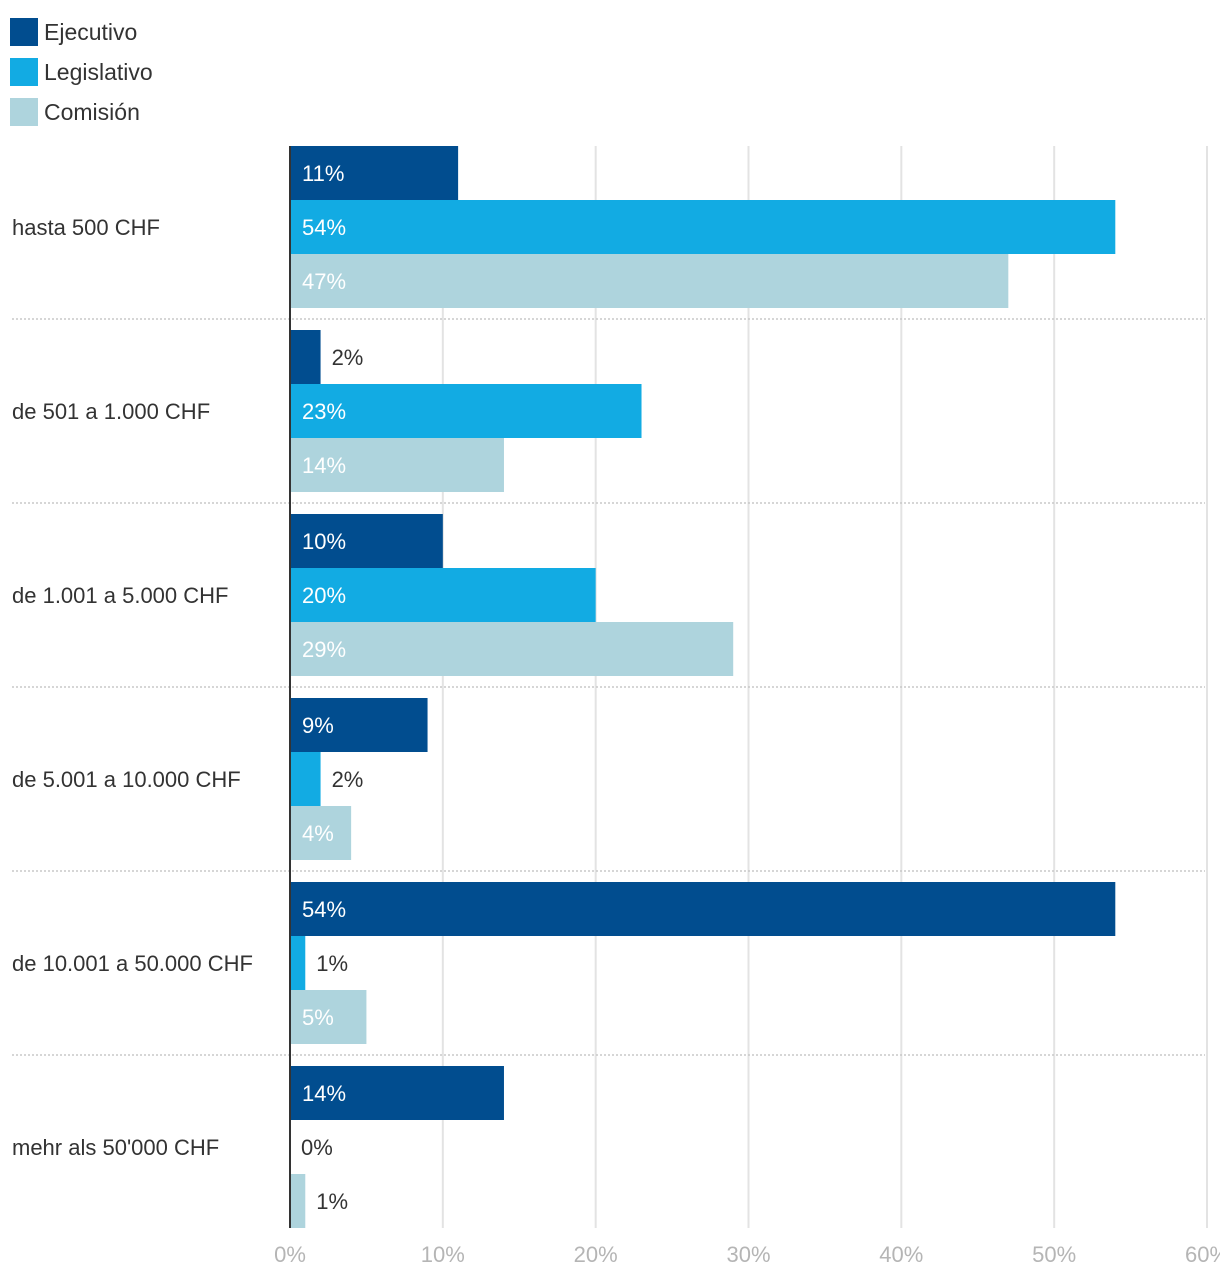  What do you see at coordinates (318, 725) in the screenshot?
I see `data-label: 9%` at bounding box center [318, 725].